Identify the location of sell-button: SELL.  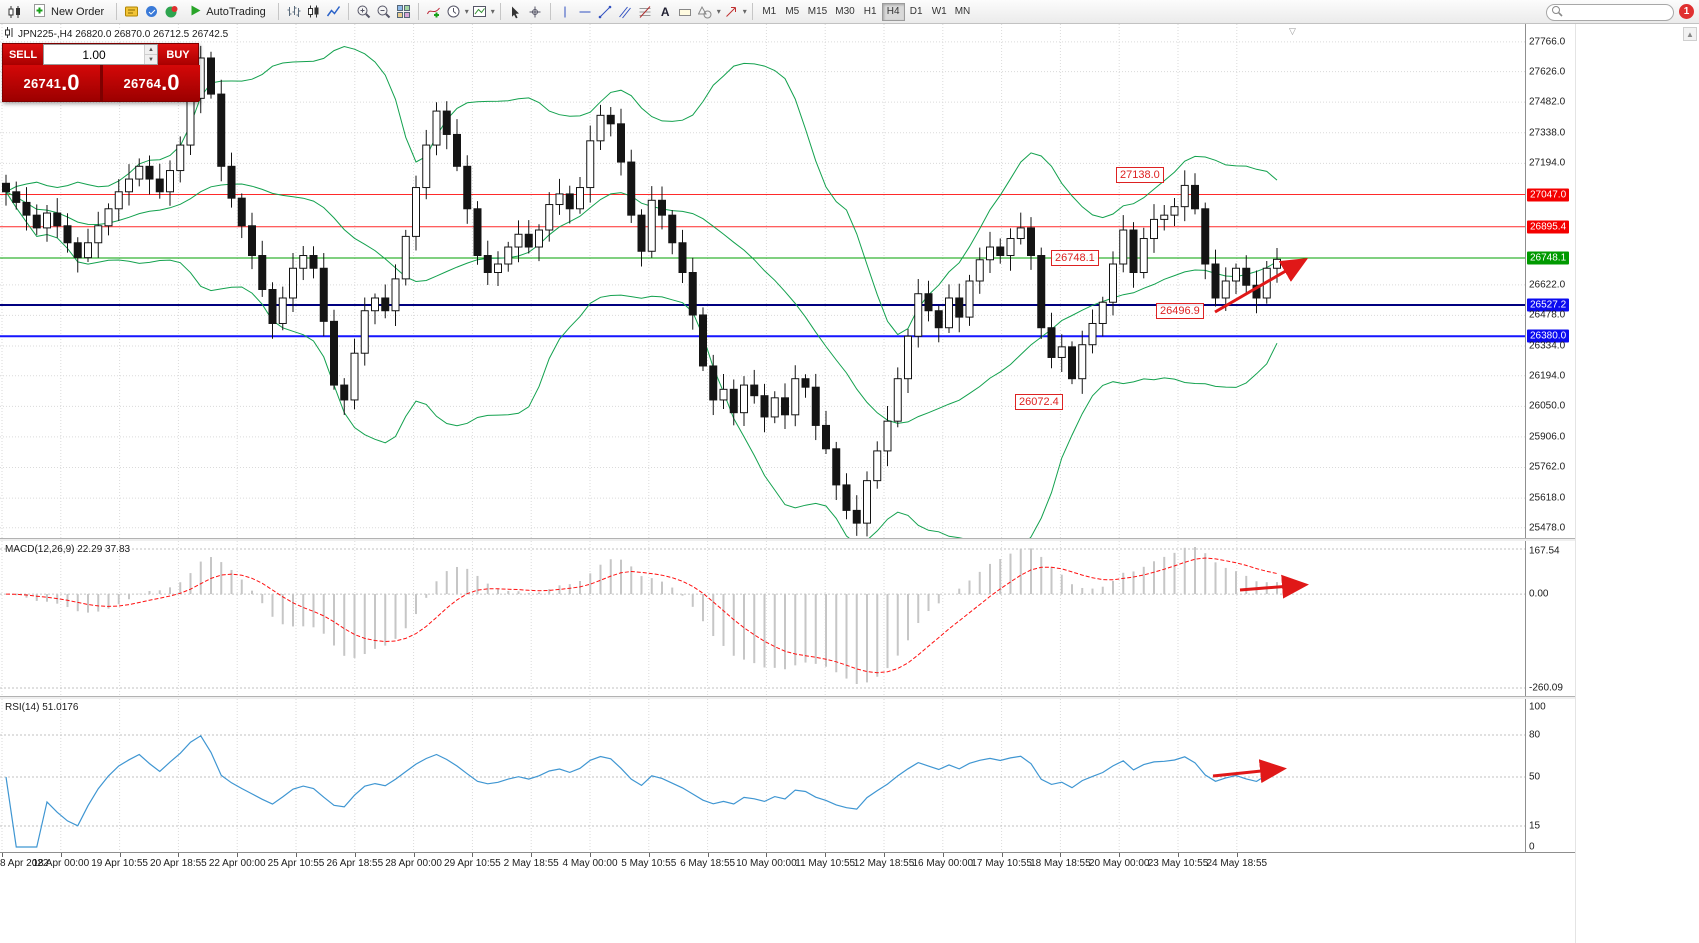
(23, 54).